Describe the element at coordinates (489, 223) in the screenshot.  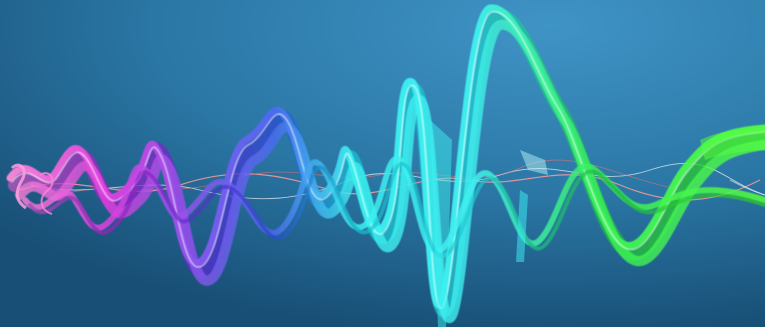
I see `cyan-spike-accents` at that location.